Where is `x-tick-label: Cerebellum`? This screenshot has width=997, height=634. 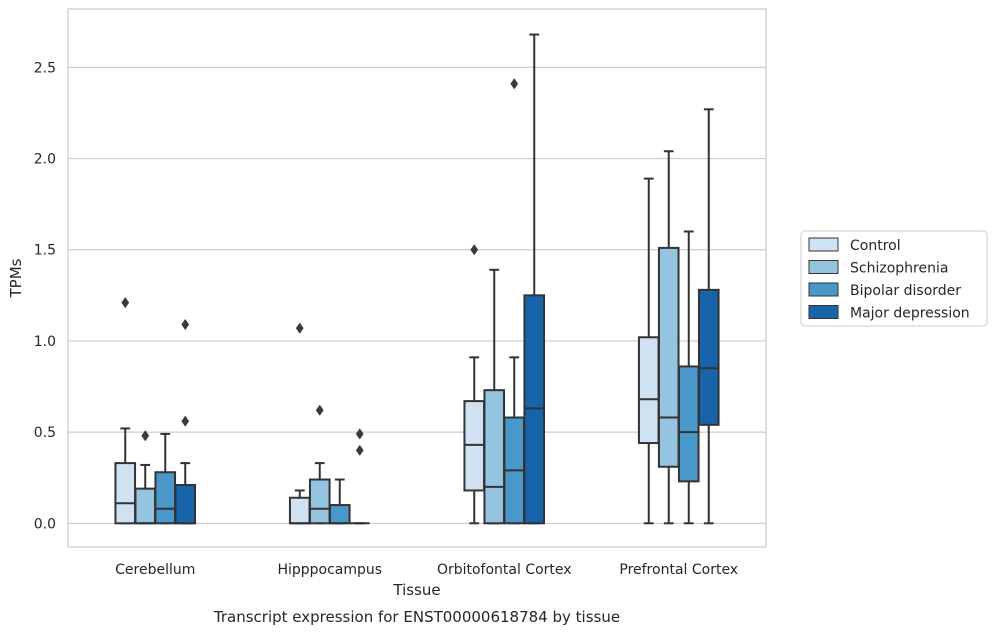 x-tick-label: Cerebellum is located at coordinates (155, 570).